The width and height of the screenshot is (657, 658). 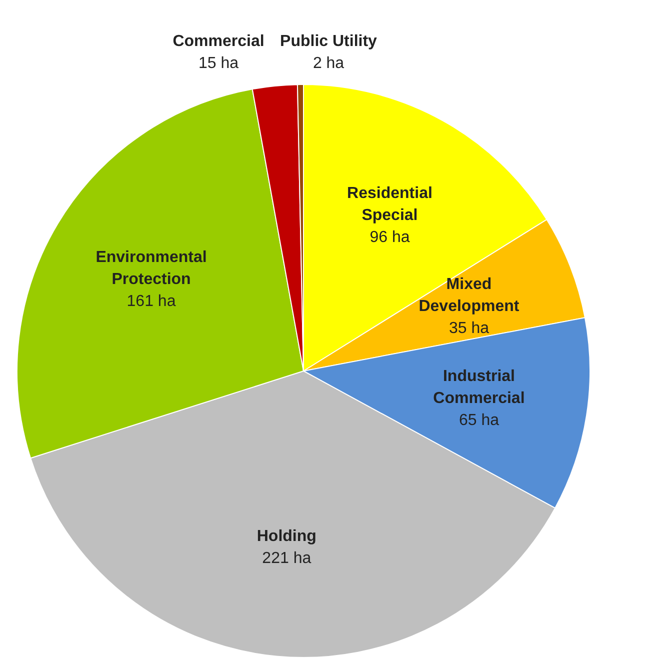 I want to click on slice-label: Commercial, so click(x=218, y=41).